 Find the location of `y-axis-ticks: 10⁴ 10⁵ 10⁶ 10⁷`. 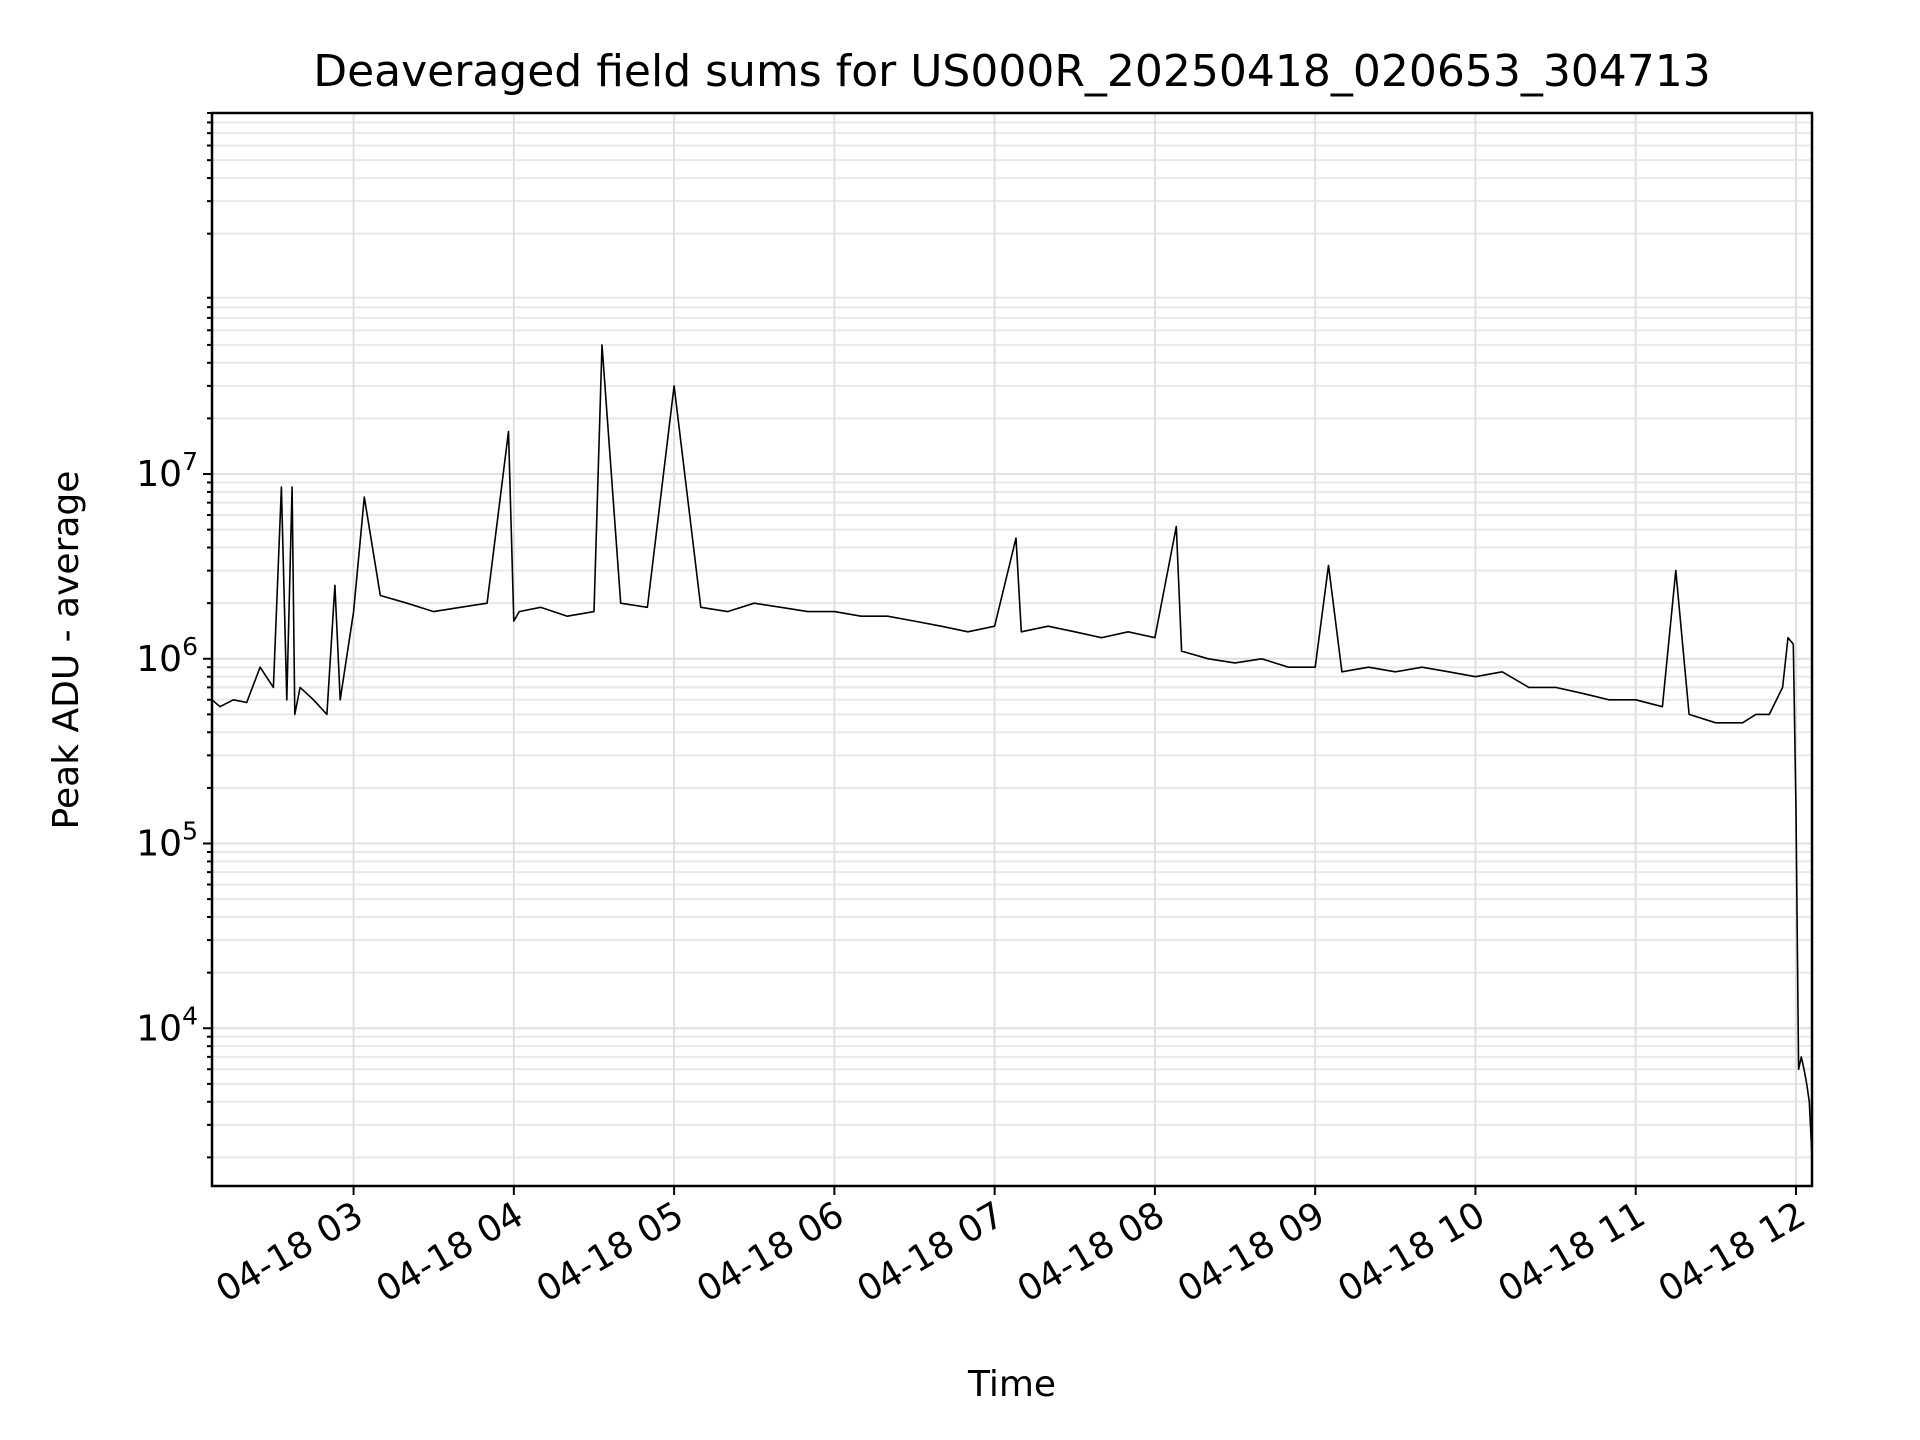

y-axis-ticks: 10⁴ 10⁵ 10⁶ 10⁷ is located at coordinates (174, 635).